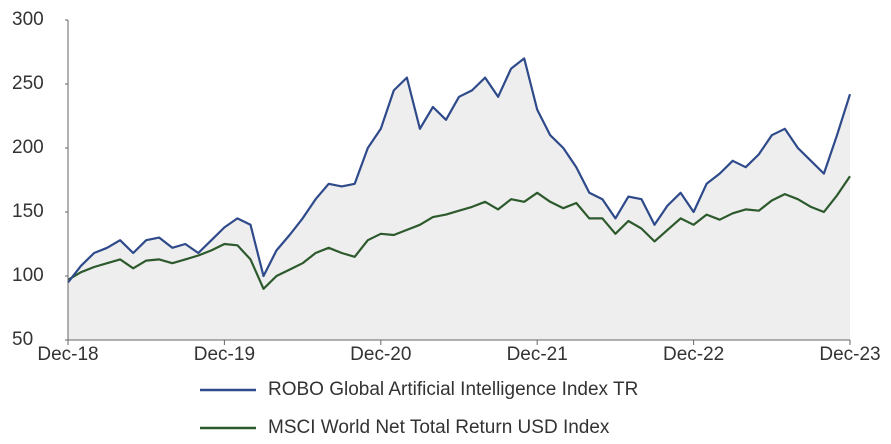 This screenshot has height=444, width=891. Describe the element at coordinates (28, 147) in the screenshot. I see `y-tick-label: 200` at that location.